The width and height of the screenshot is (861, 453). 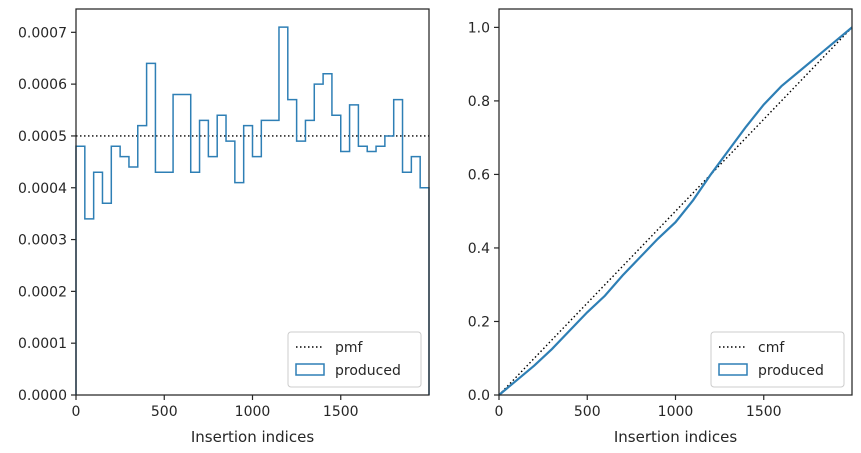 What do you see at coordinates (479, 249) in the screenshot?
I see `cmf-y-tick-label: 0.4` at bounding box center [479, 249].